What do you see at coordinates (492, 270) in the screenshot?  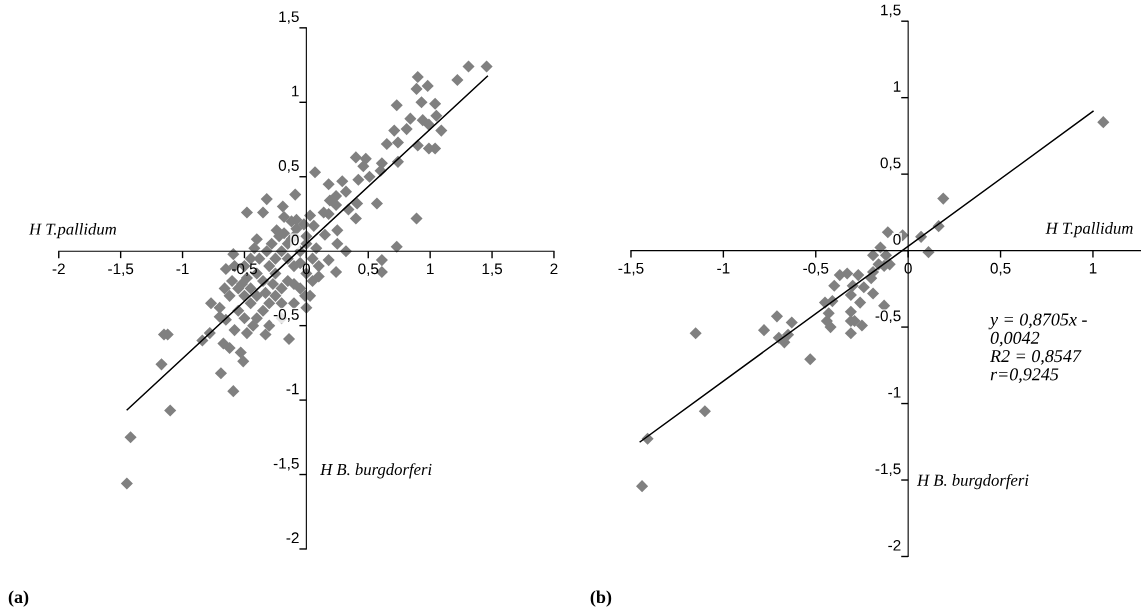 I see `x-tick-label: 1,5` at bounding box center [492, 270].